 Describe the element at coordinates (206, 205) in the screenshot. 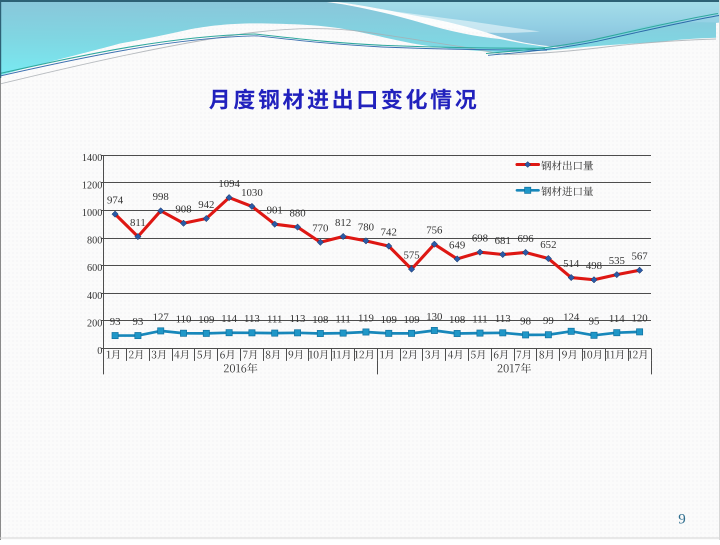

I see `svg-text: 942` at that location.